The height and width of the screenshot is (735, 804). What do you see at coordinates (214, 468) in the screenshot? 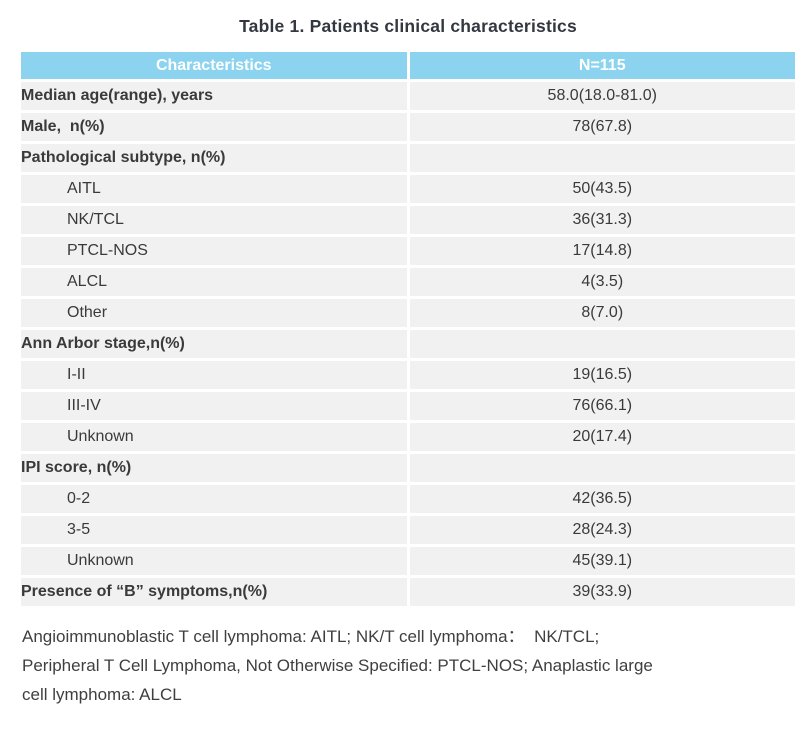
I see `row-label-cell: IPI score, n(%)` at bounding box center [214, 468].